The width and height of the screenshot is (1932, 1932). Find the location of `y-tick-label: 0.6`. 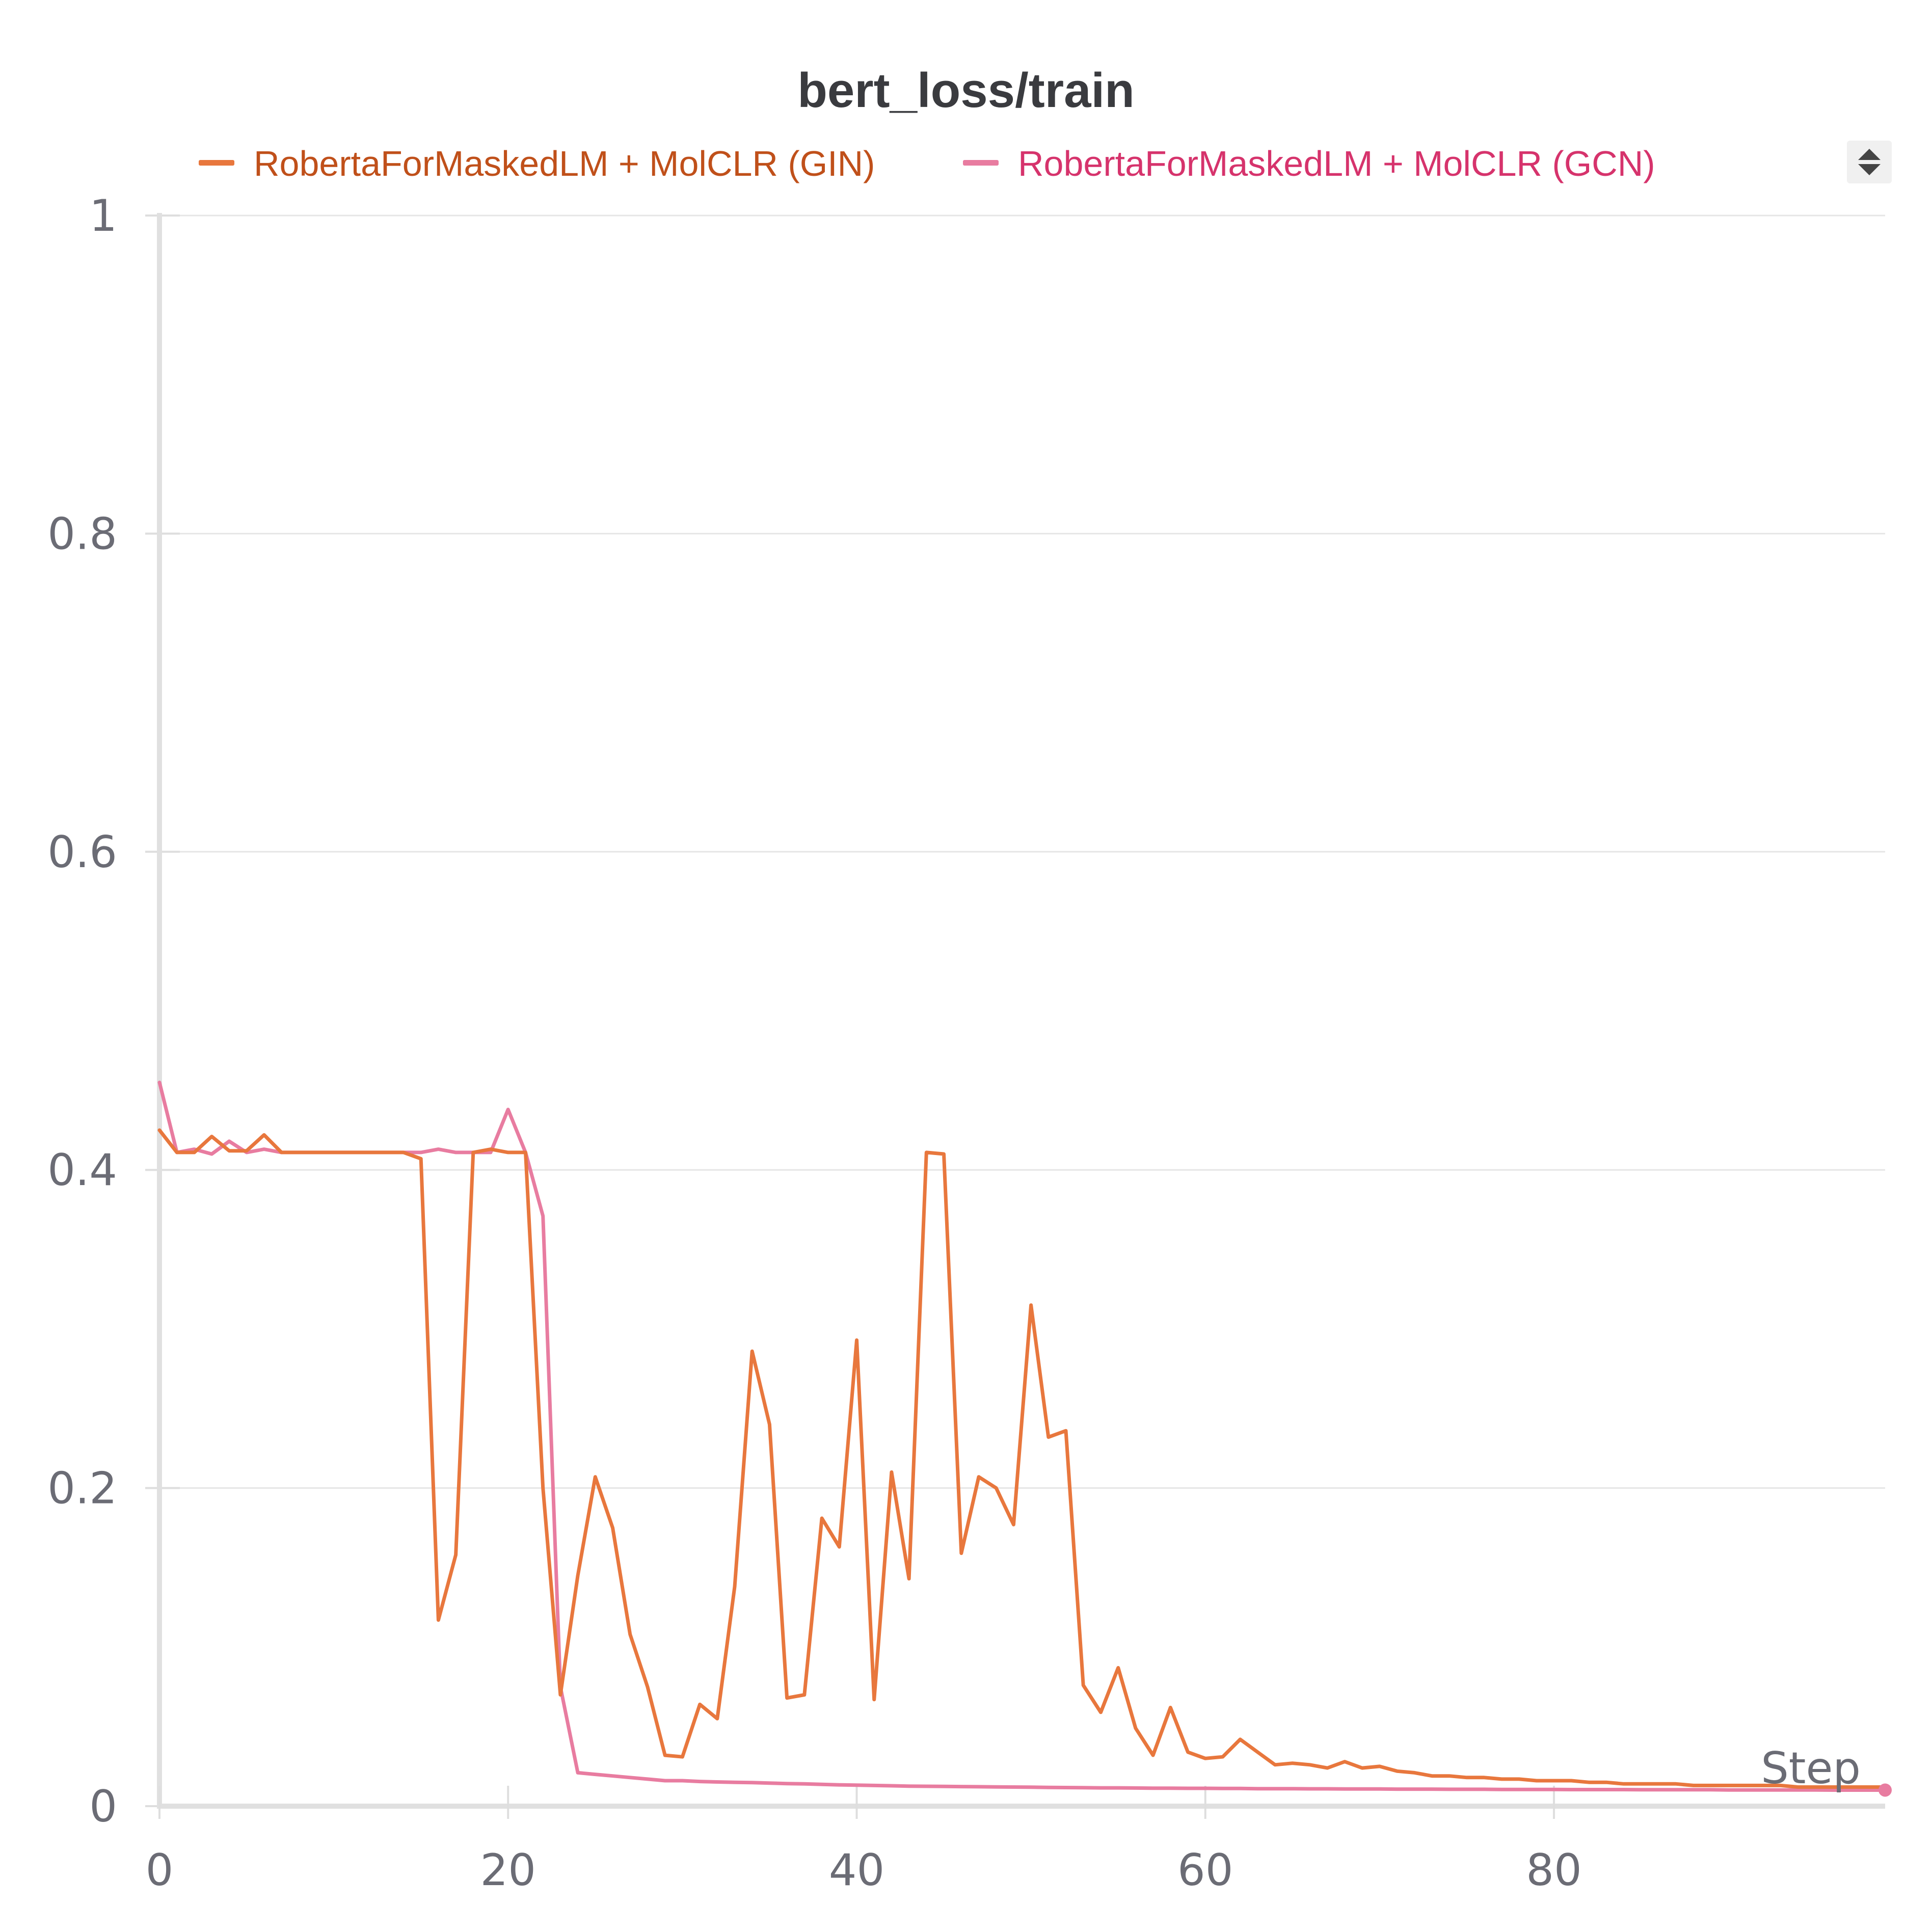

y-tick-label: 0.6 is located at coordinates (82, 852).